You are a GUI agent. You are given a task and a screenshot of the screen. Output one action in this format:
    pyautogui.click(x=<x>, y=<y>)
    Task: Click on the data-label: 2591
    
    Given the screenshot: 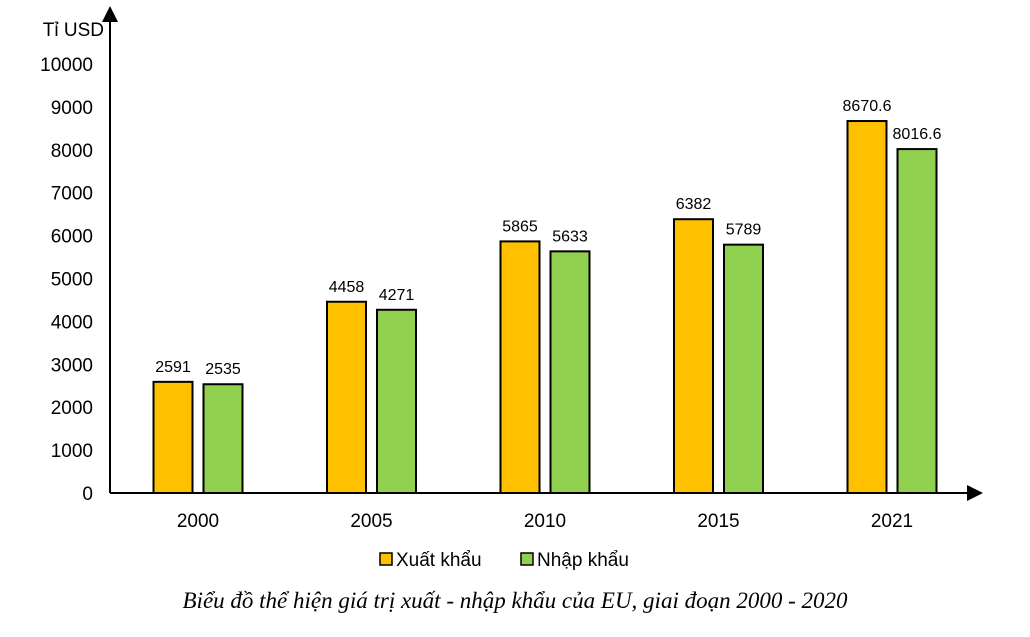 What is the action you would take?
    pyautogui.click(x=173, y=367)
    